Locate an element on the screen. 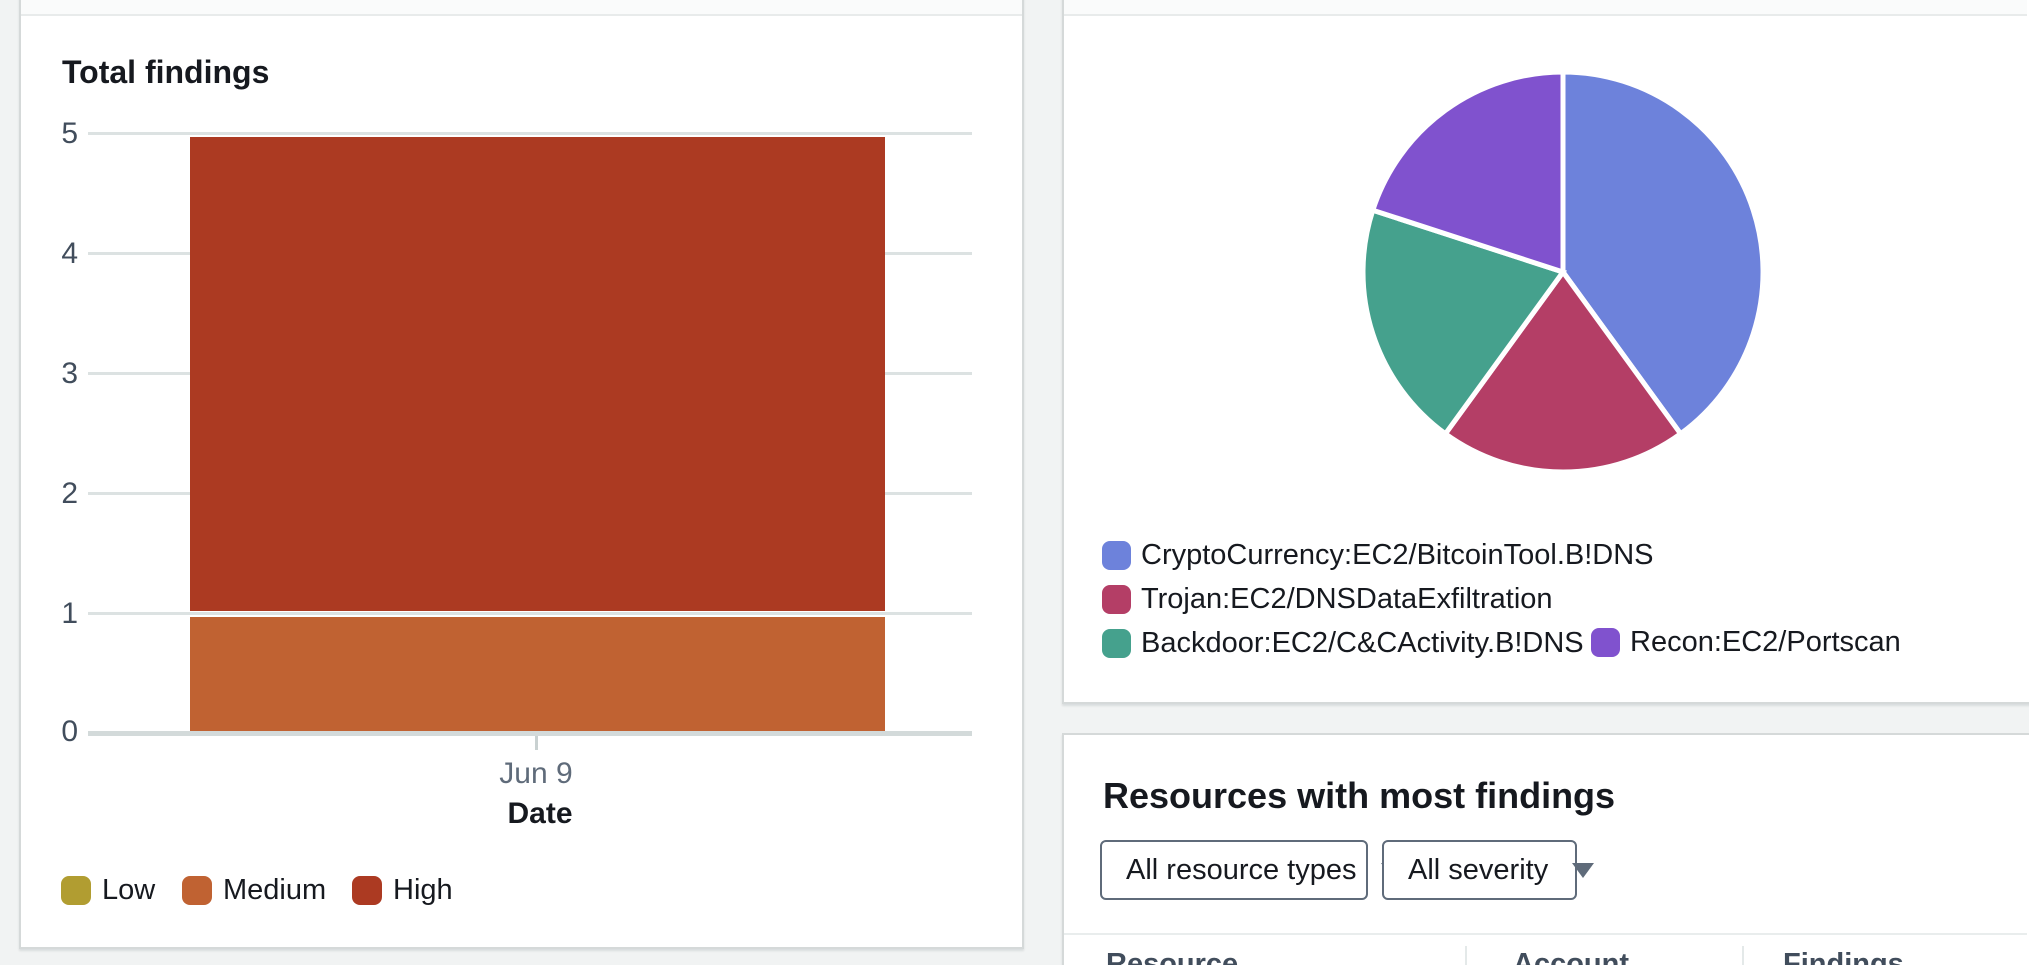 The image size is (2029, 965). pie-slice-backdoor is located at coordinates (1464, 322).